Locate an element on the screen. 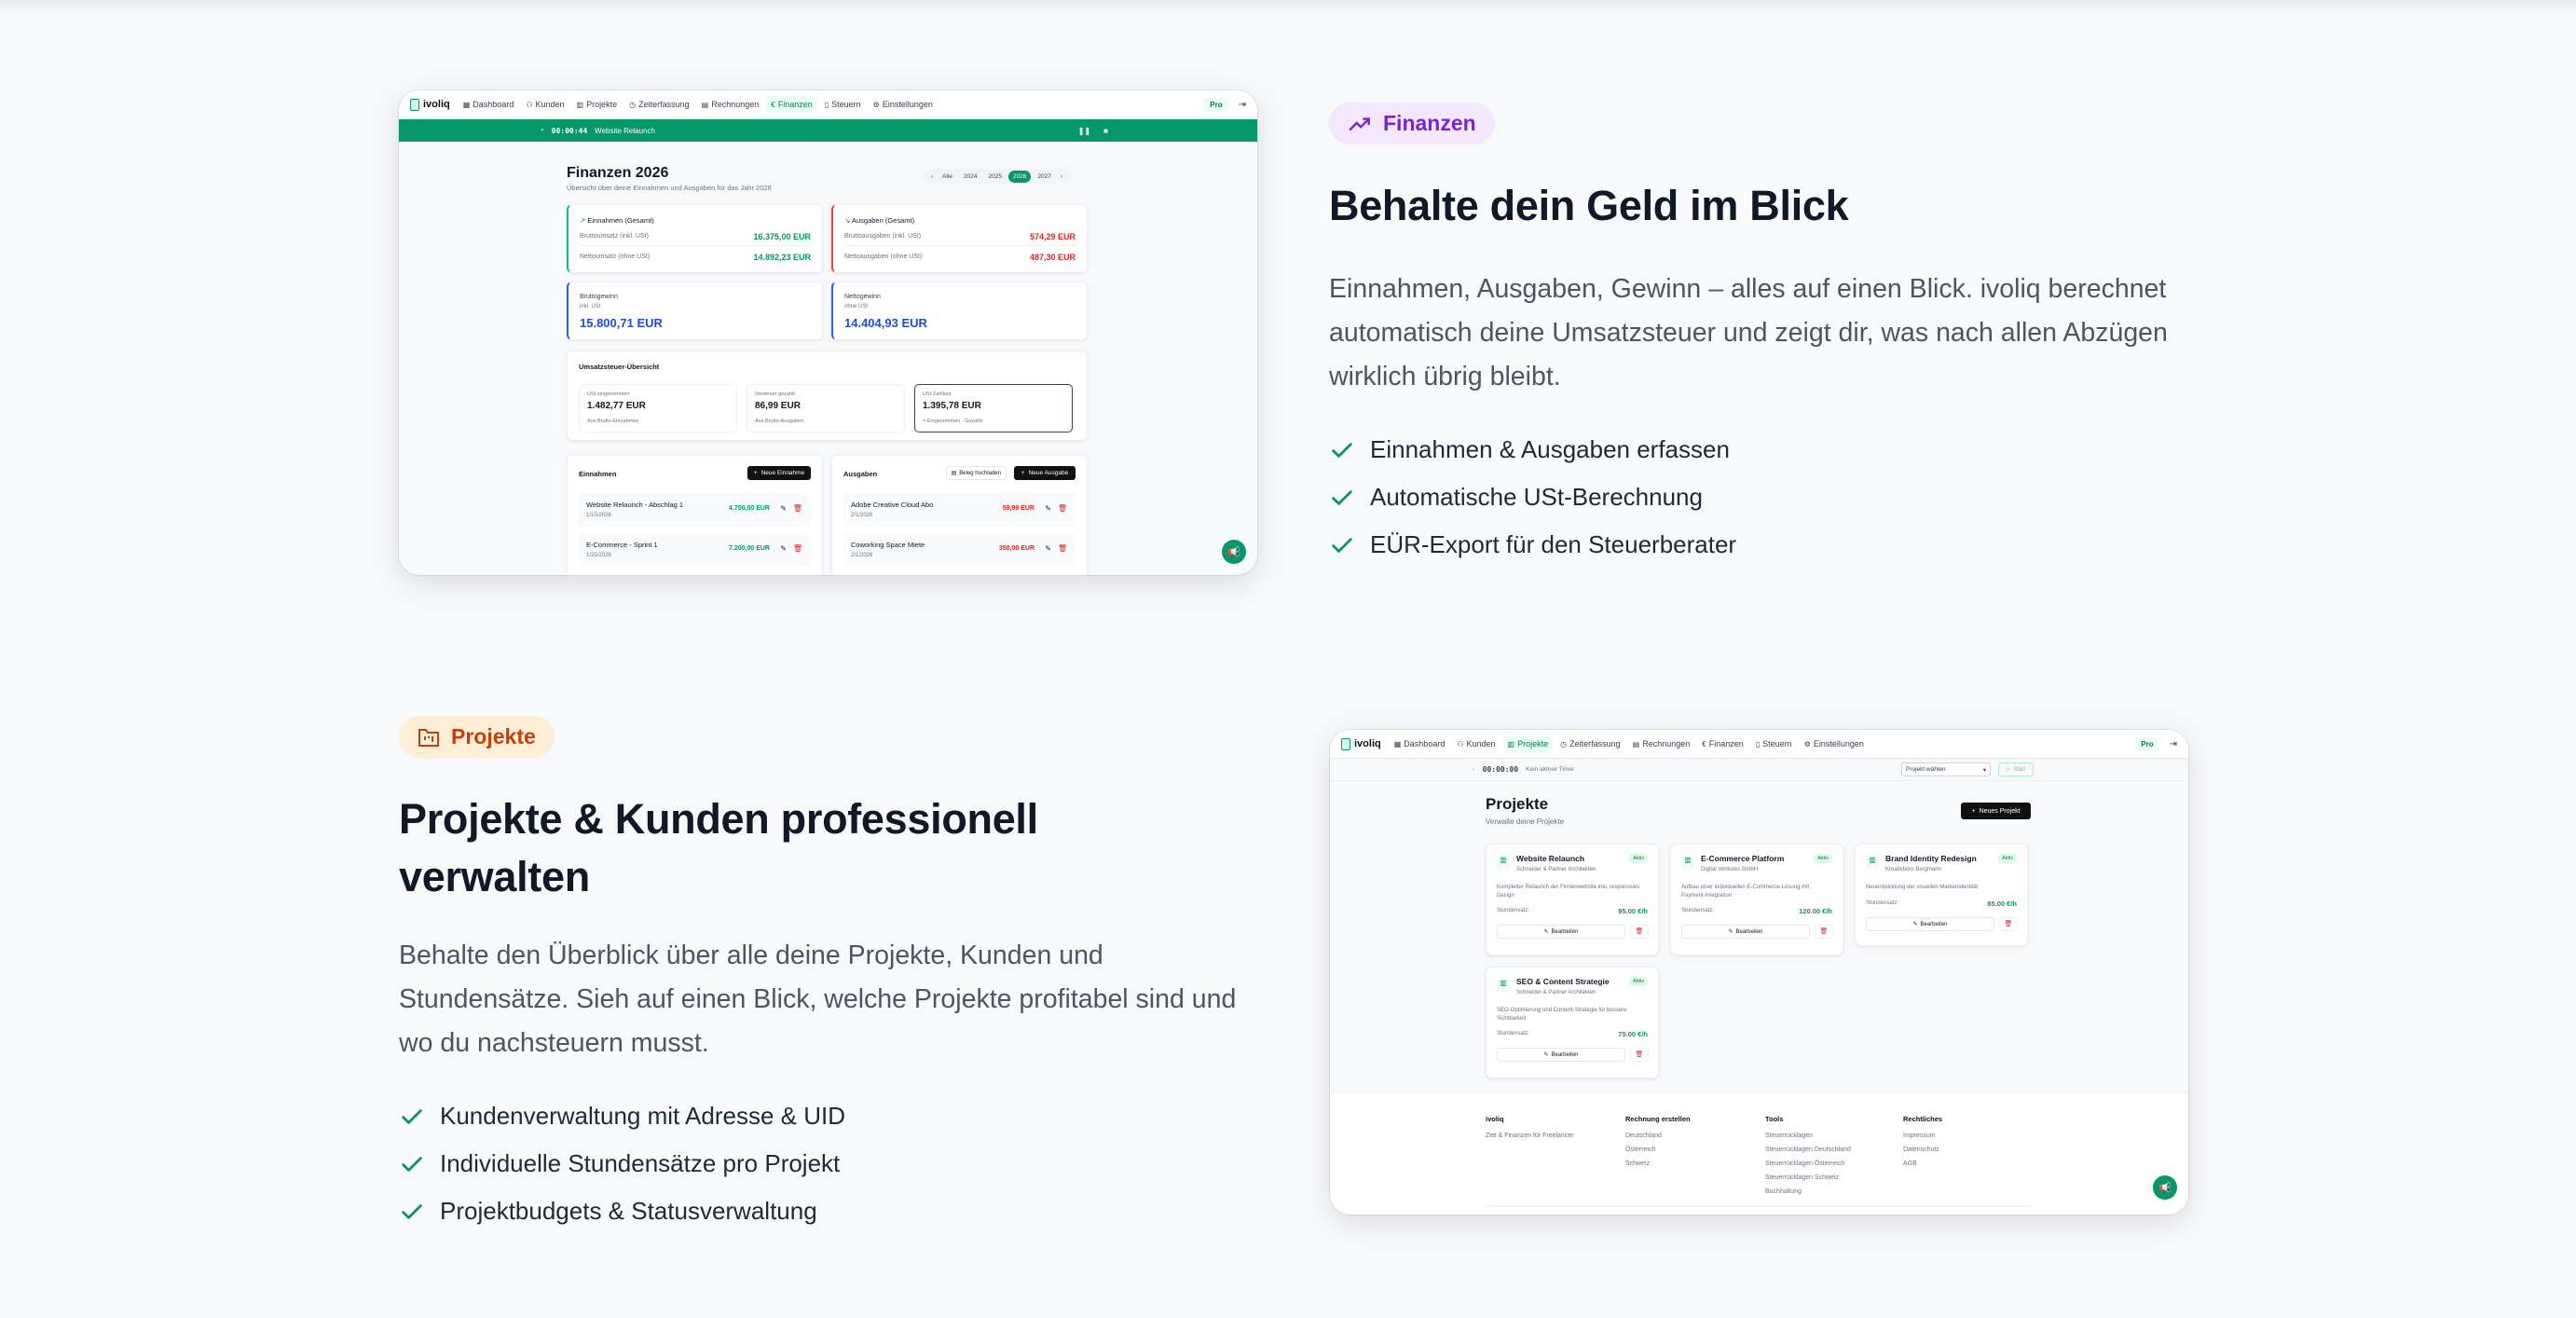 The height and width of the screenshot is (1318, 2576). gross-profit-card: Bruttogewinn inkl. USt 15.800,71 EUR is located at coordinates (695, 310).